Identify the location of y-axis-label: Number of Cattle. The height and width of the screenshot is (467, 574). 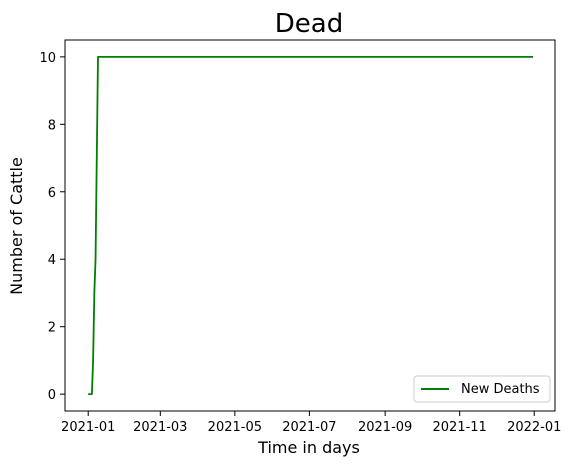
(16, 226).